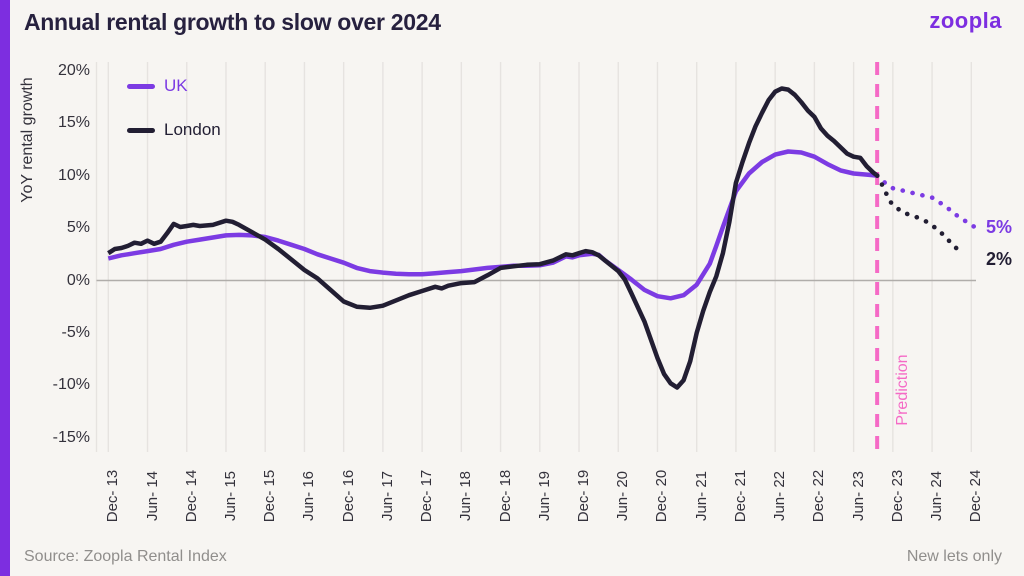  Describe the element at coordinates (740, 496) in the screenshot. I see `x-tick-label: Dec- 21` at that location.